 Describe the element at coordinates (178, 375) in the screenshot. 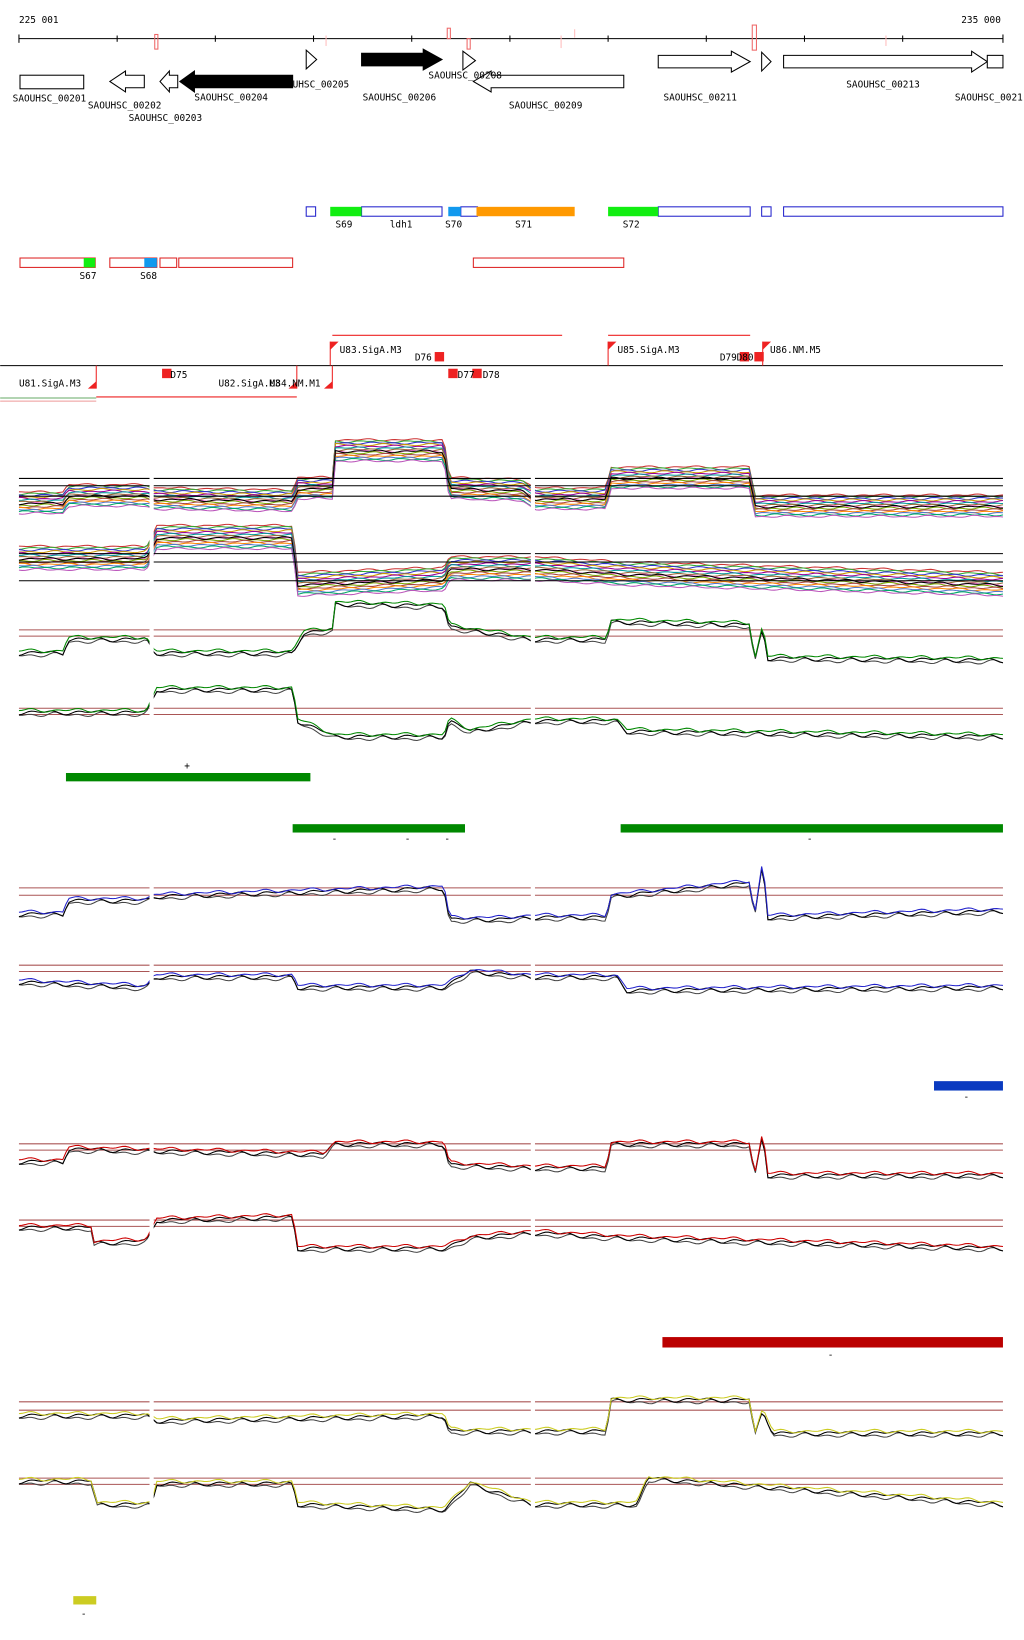

I see `promoter-label: D75` at that location.